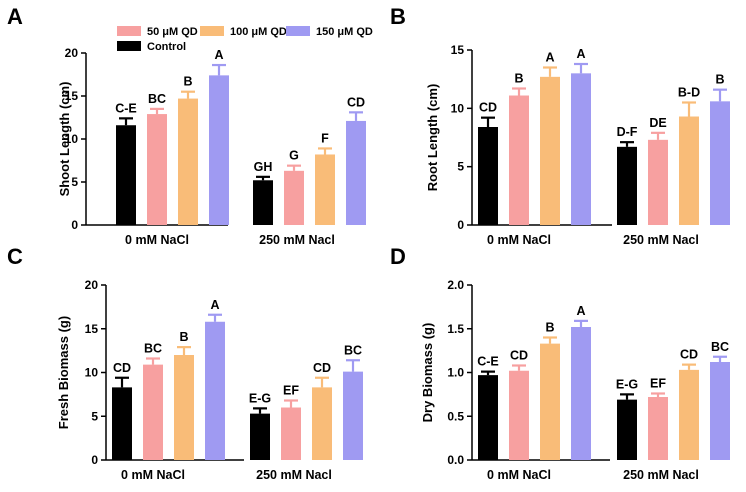 The image size is (746, 492). What do you see at coordinates (488, 362) in the screenshot?
I see `significance-label: C-E` at bounding box center [488, 362].